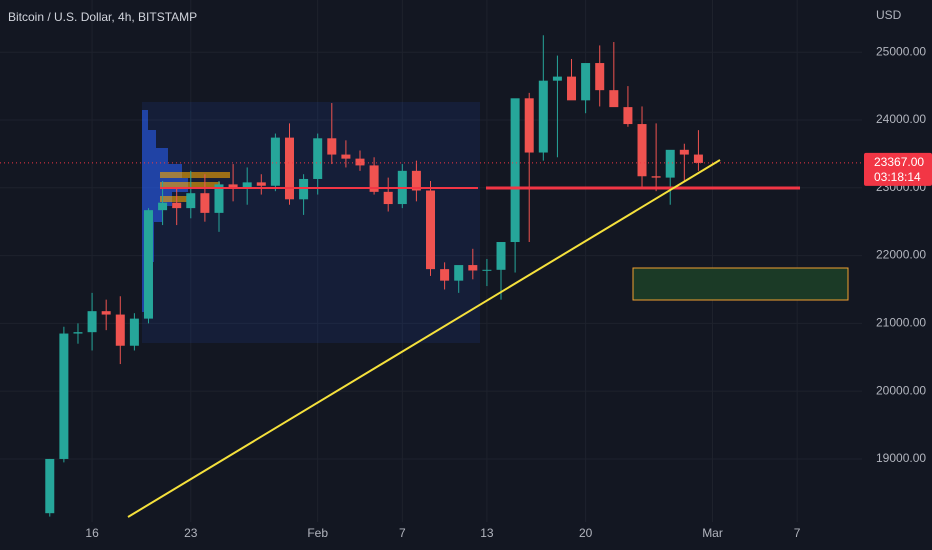 The height and width of the screenshot is (550, 932). What do you see at coordinates (899, 162) in the screenshot?
I see `price-tag-label: 23367.00` at bounding box center [899, 162].